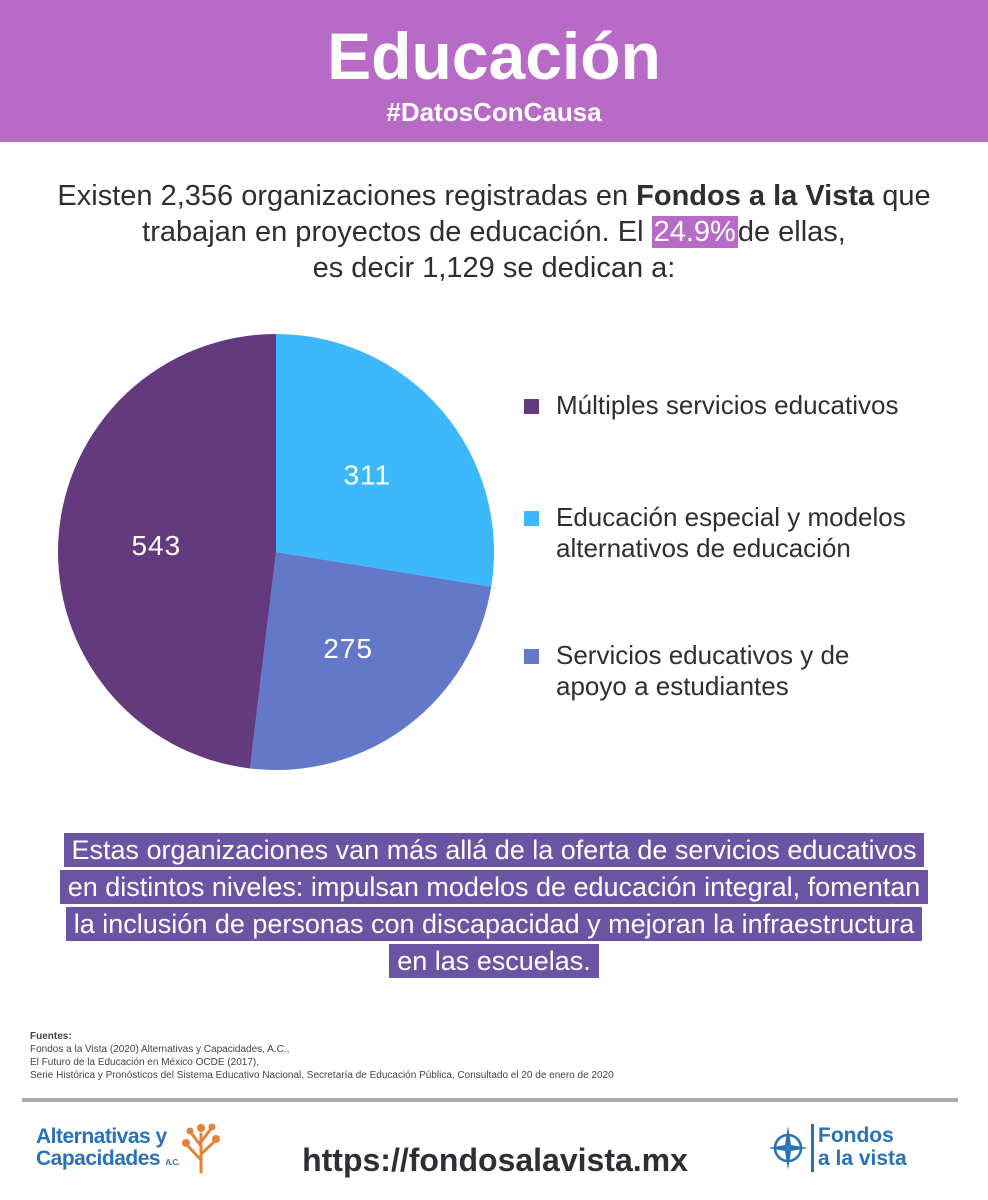 Image resolution: width=988 pixels, height=1200 pixels. Describe the element at coordinates (788, 1148) in the screenshot. I see `compass-icon` at that location.